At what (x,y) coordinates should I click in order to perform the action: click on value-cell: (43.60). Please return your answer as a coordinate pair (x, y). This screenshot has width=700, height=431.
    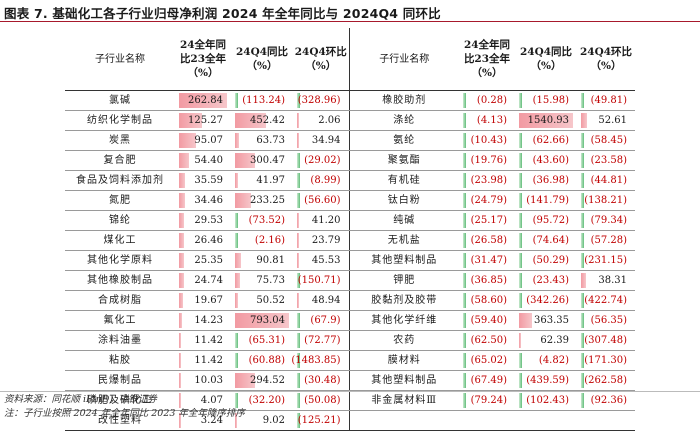
    Looking at the image, I should click on (550, 160).